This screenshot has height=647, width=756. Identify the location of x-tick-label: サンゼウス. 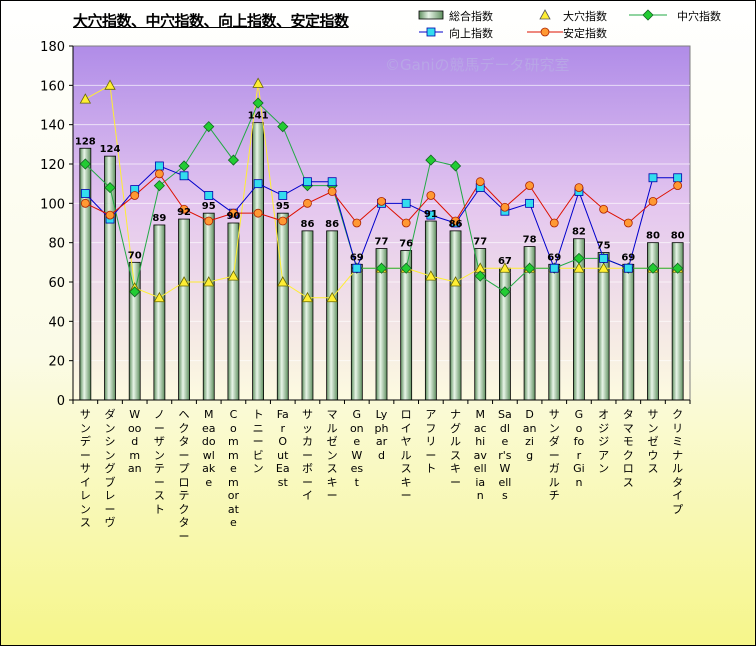
(653, 441).